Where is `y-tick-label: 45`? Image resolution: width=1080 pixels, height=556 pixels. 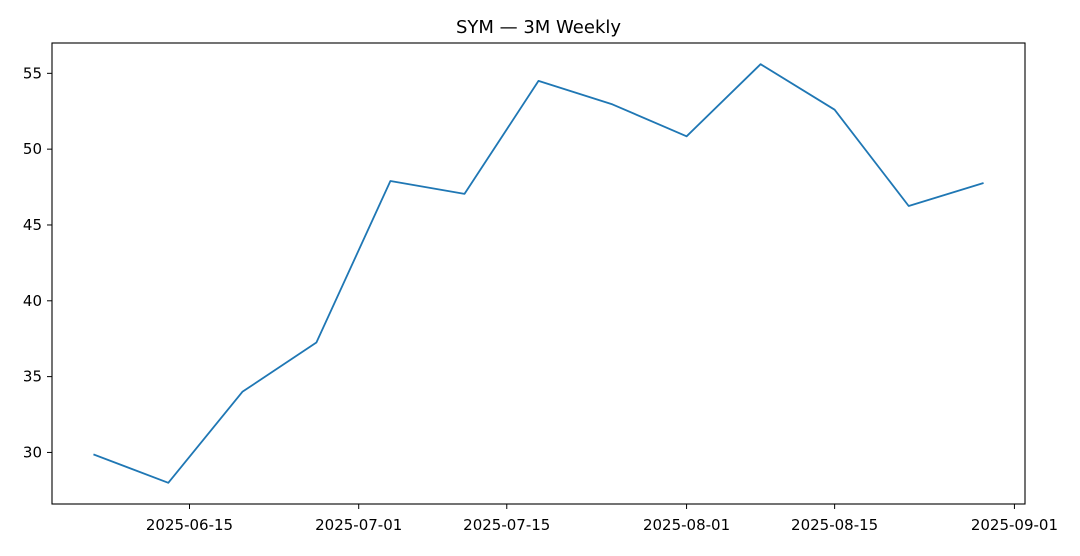 y-tick-label: 45 is located at coordinates (32, 225).